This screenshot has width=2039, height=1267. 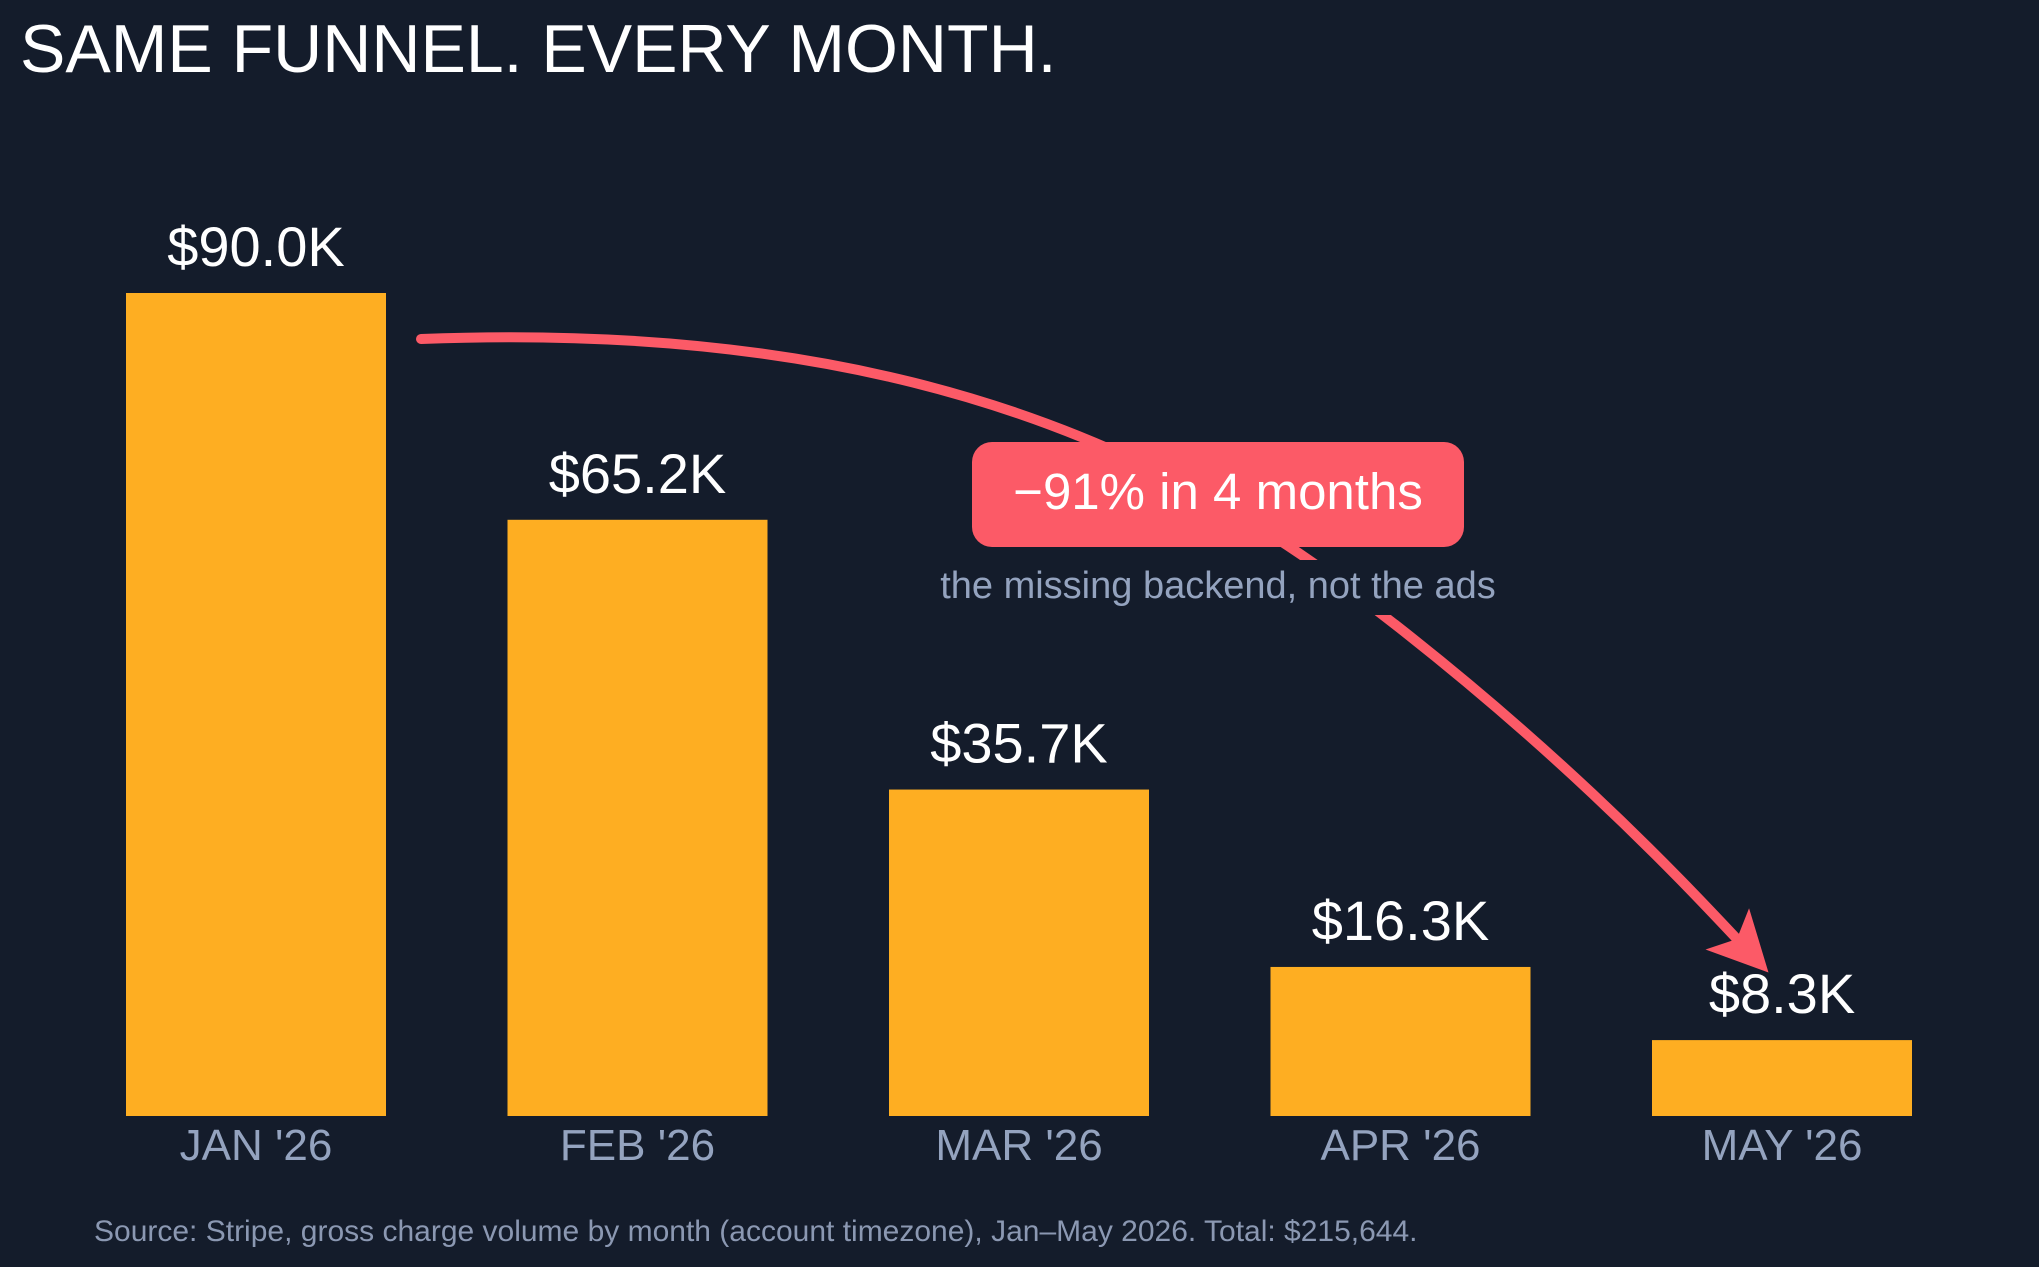 I want to click on bar-value-label: $35.7K, so click(x=1019, y=743).